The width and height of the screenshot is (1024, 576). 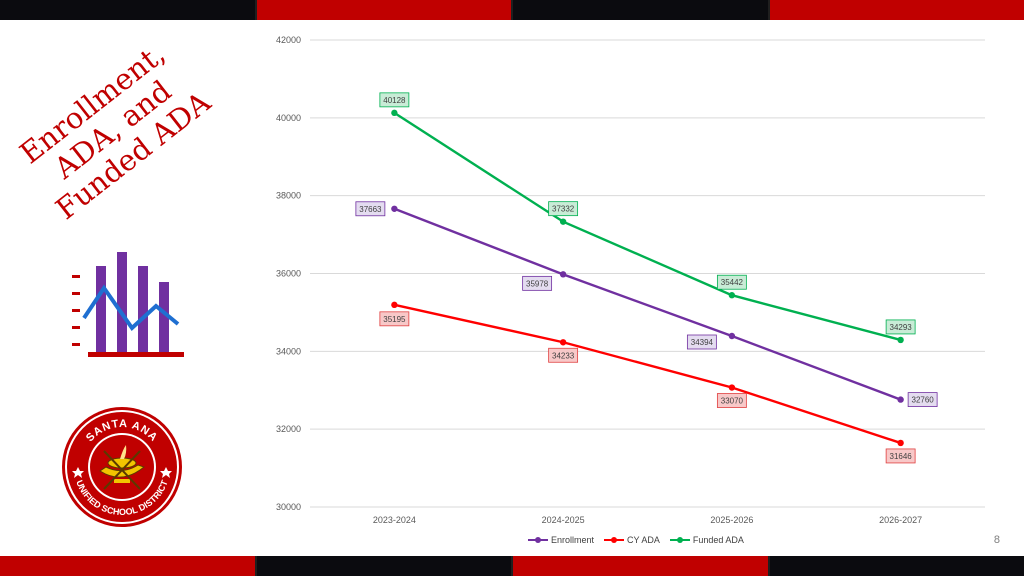 I want to click on y-tick-label: 34000, so click(x=288, y=351).